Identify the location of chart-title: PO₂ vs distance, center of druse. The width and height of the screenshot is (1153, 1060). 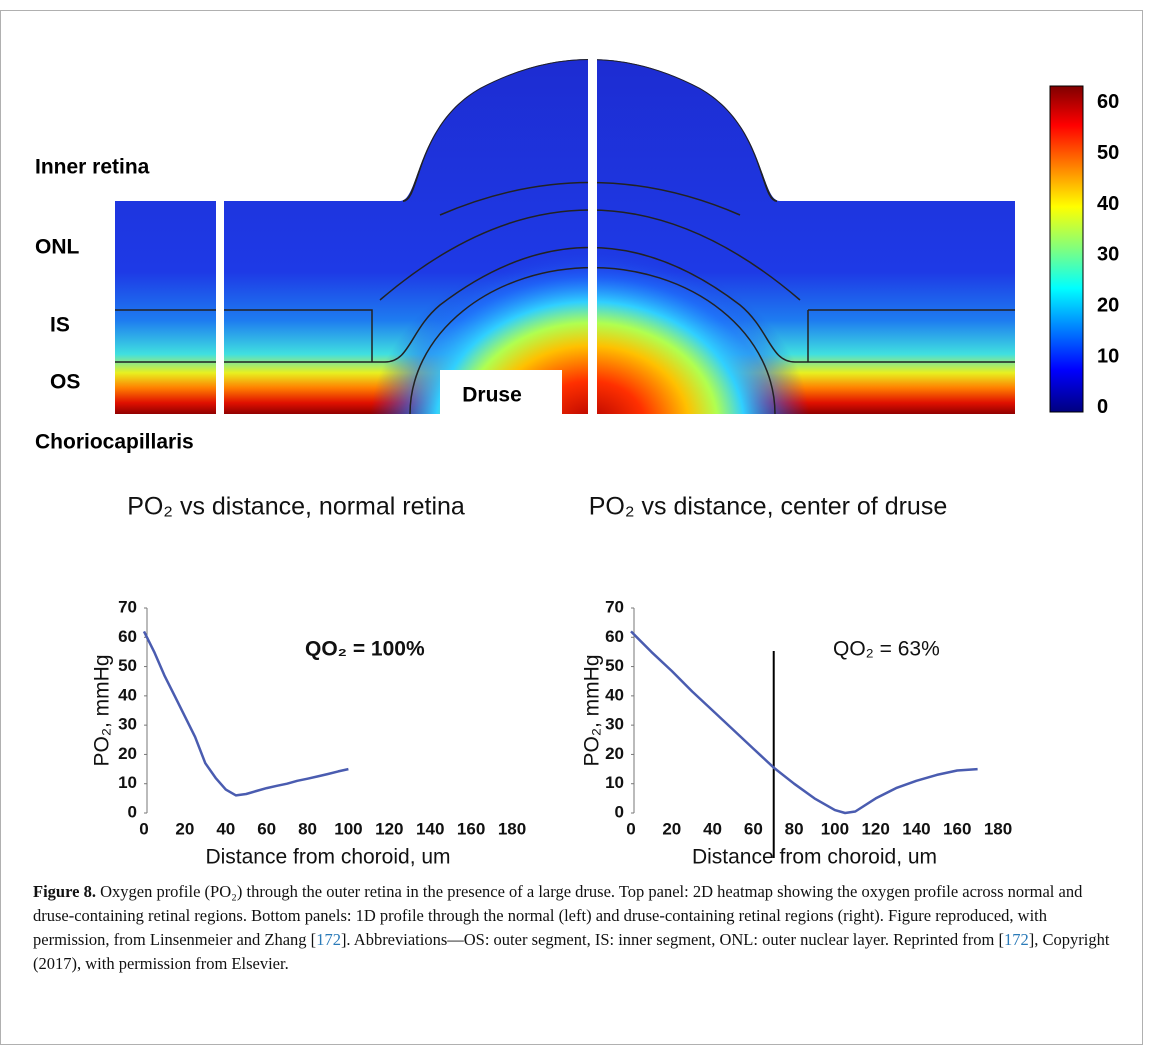
(768, 507).